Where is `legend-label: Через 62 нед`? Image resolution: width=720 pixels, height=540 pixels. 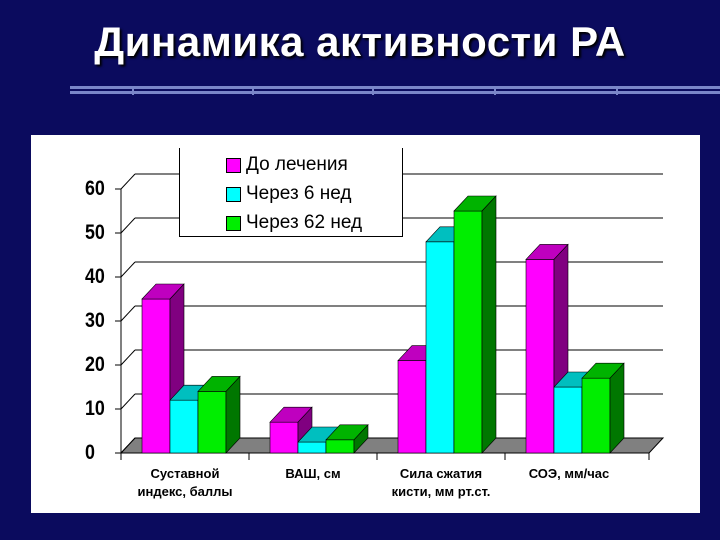 legend-label: Через 62 нед is located at coordinates (304, 222).